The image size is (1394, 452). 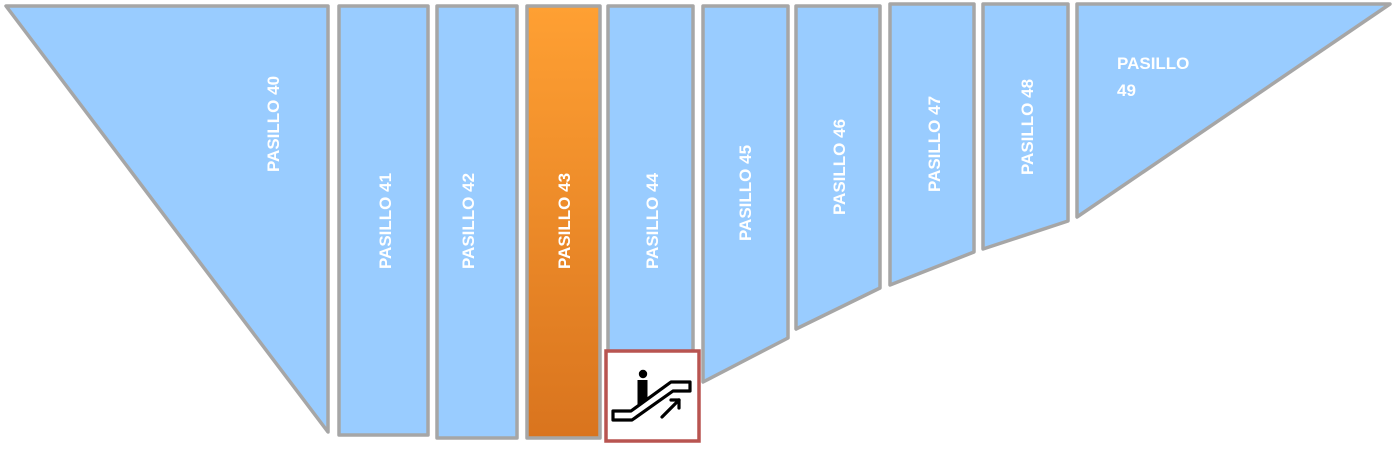 I want to click on aisle-49-label-line2: 49, so click(x=1126, y=90).